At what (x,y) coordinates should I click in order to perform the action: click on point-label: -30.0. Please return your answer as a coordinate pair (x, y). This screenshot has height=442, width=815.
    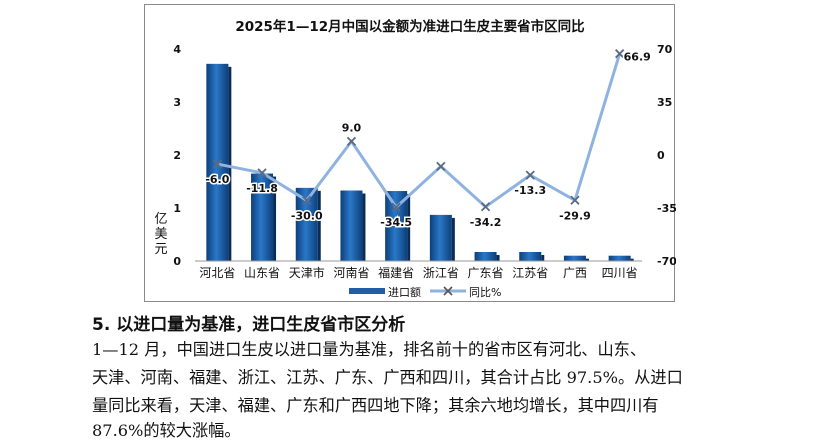
    Looking at the image, I should click on (307, 215).